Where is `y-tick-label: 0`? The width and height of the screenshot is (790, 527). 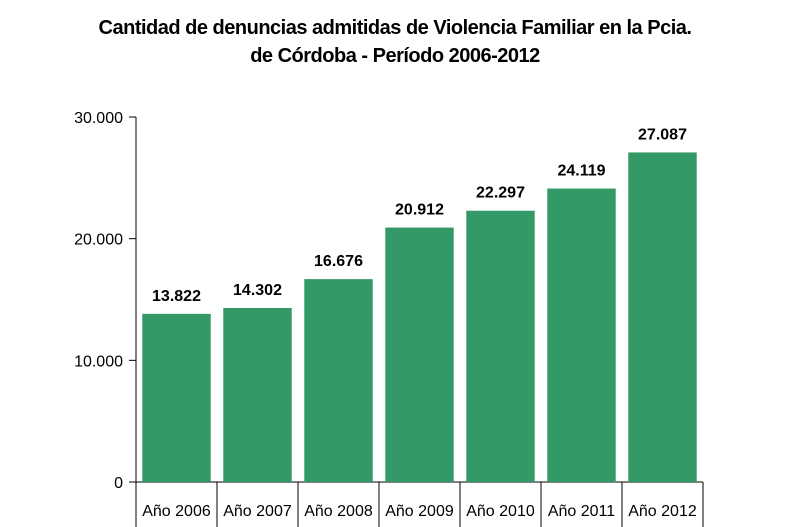
y-tick-label: 0 is located at coordinates (118, 483).